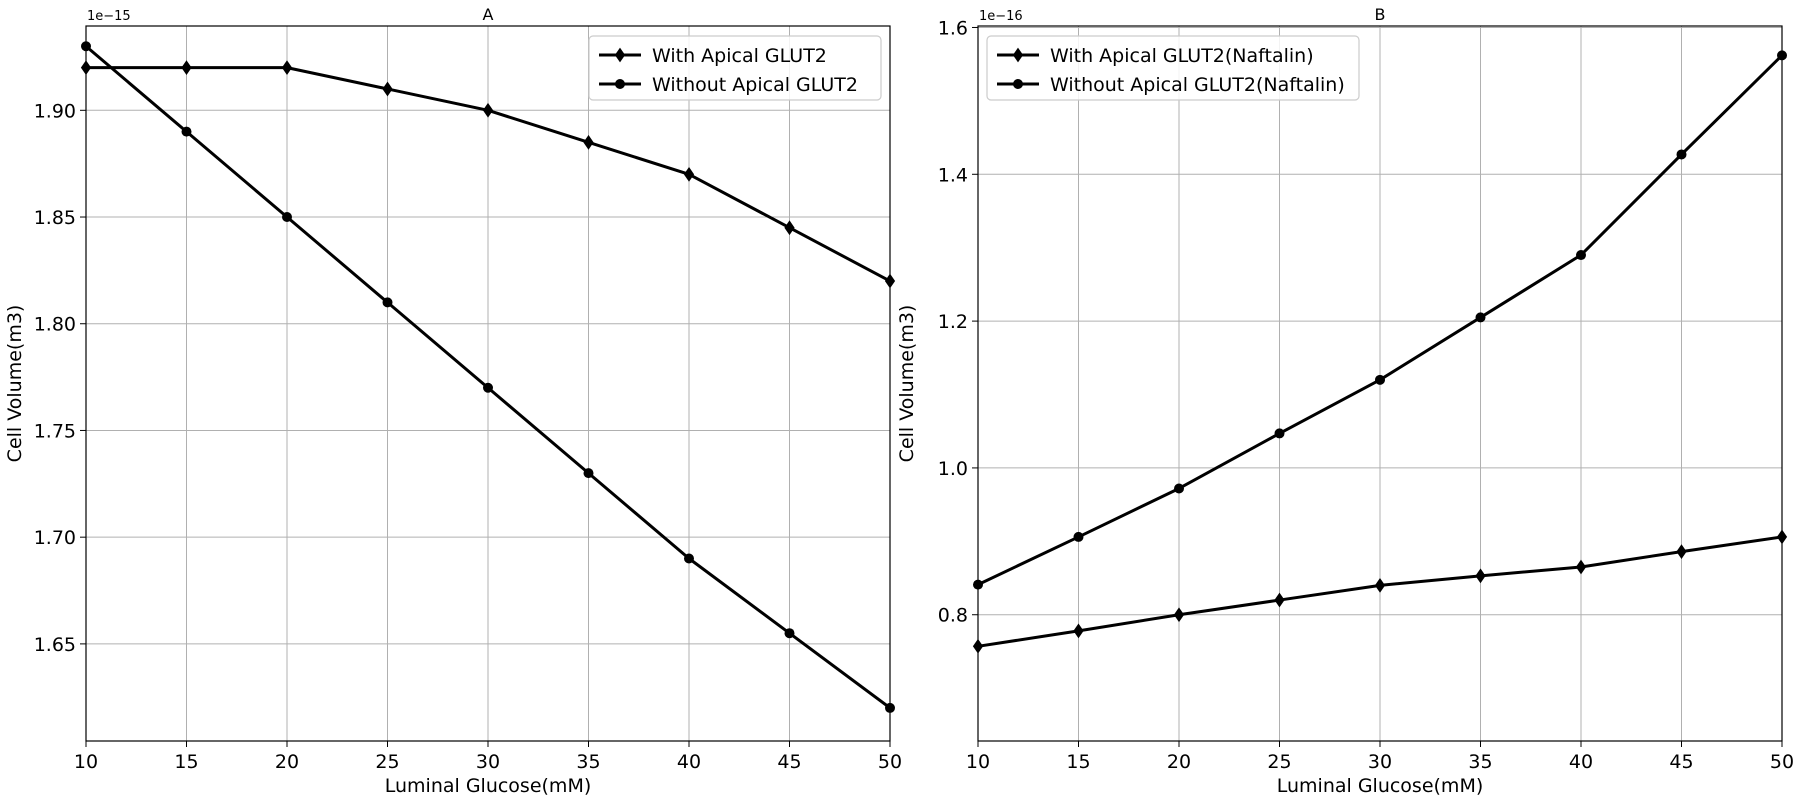 The image size is (1800, 804). What do you see at coordinates (55, 645) in the screenshot?
I see `y-tick-label: 1.65` at bounding box center [55, 645].